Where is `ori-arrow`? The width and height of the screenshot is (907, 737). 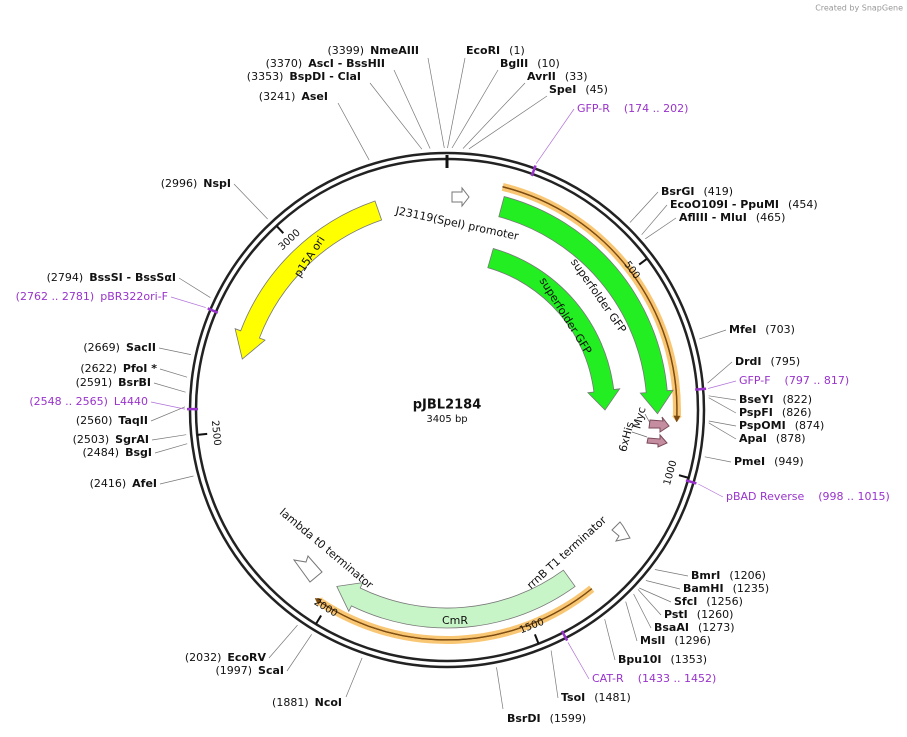
ori-arrow is located at coordinates (308, 280).